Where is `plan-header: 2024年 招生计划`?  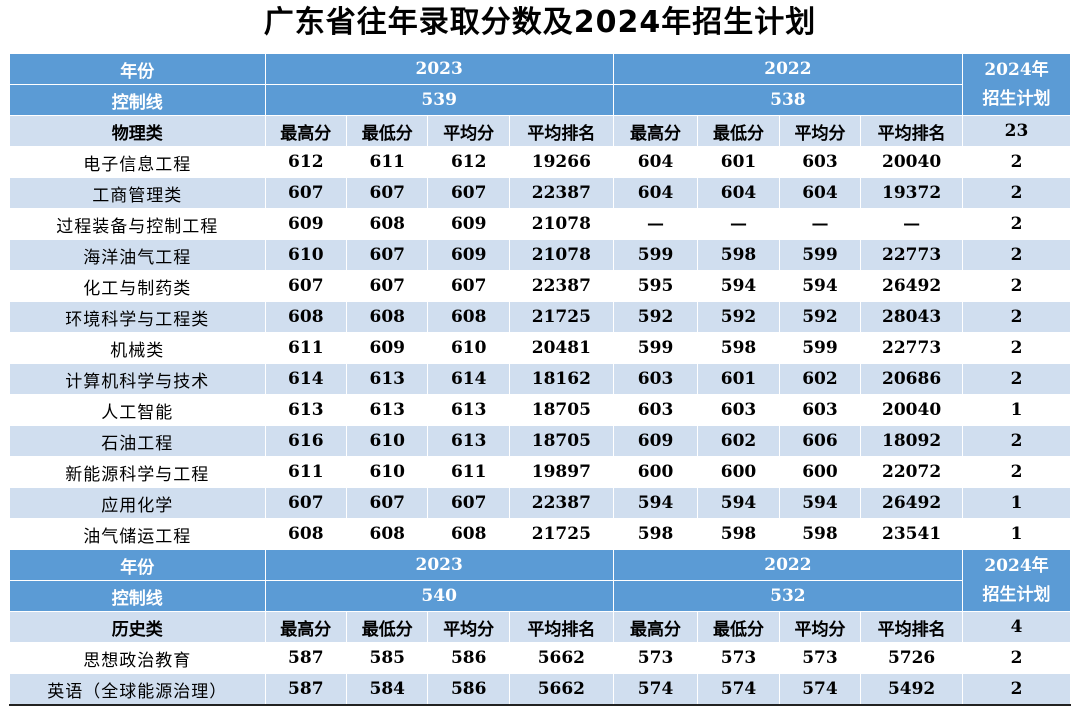
plan-header: 2024年 招生计划 is located at coordinates (1016, 580).